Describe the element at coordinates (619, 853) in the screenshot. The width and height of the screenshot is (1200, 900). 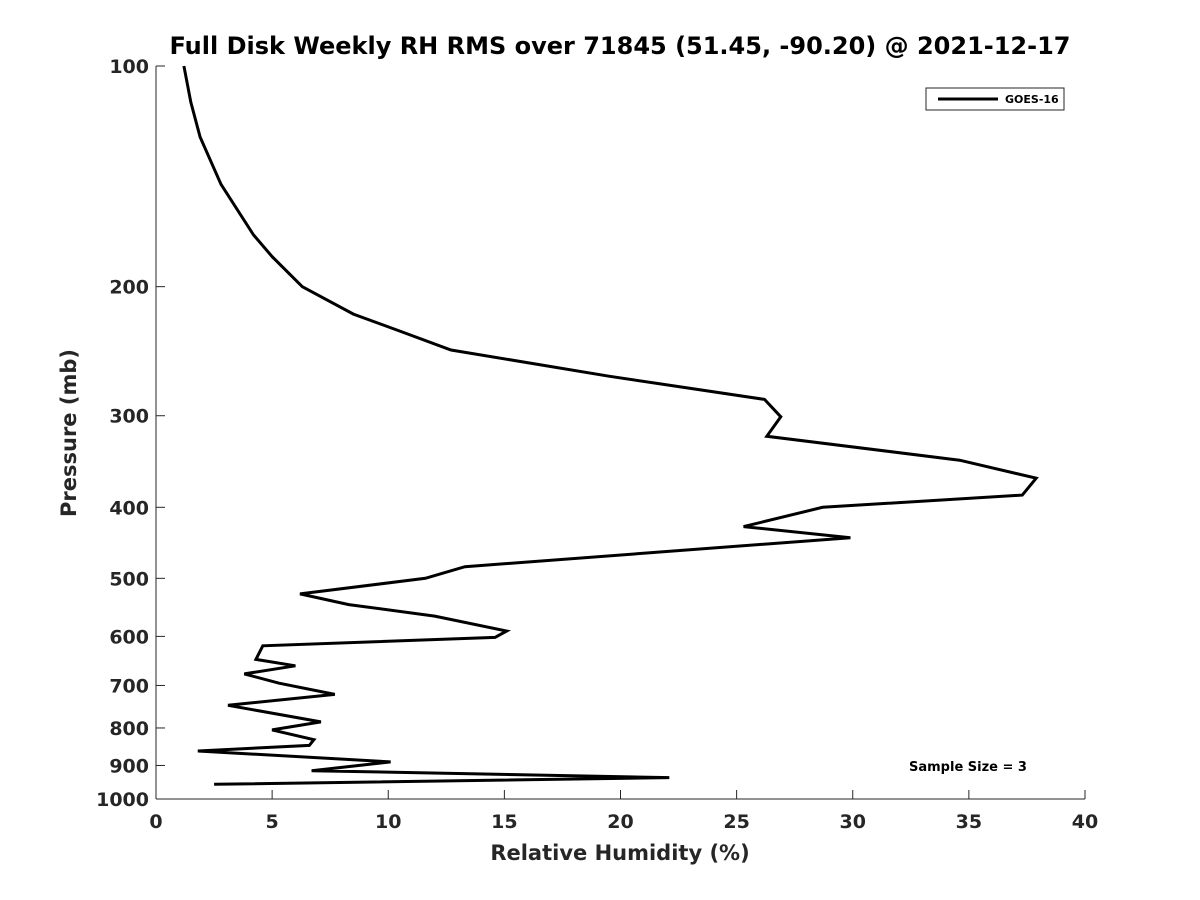
I see `x-axis-label: Relative Humidity (%)` at that location.